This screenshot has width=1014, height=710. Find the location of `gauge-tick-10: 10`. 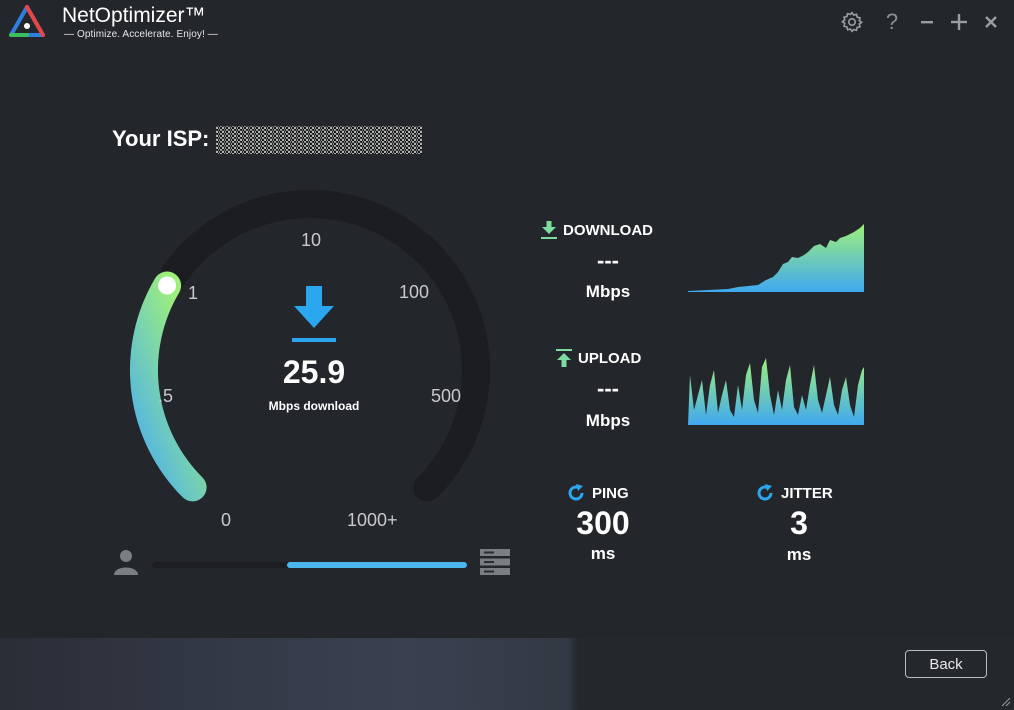

gauge-tick-10: 10 is located at coordinates (311, 240).